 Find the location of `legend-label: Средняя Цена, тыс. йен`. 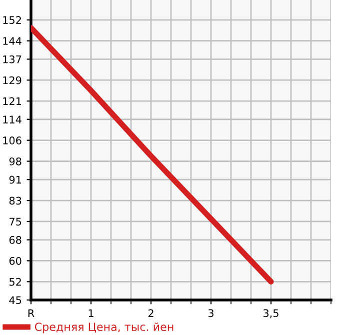

legend-label: Средняя Цена, тыс. йен is located at coordinates (104, 328).